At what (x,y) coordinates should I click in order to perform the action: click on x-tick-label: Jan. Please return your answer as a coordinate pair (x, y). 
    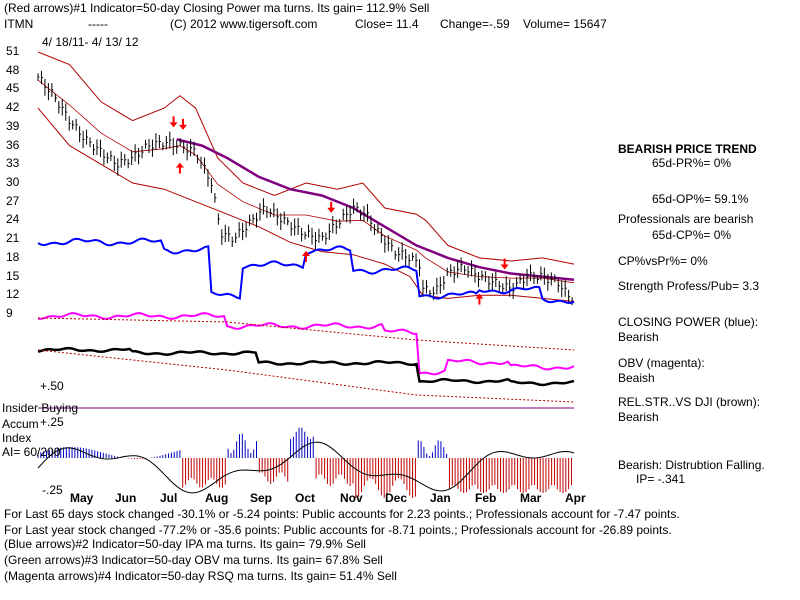
    Looking at the image, I should click on (440, 498).